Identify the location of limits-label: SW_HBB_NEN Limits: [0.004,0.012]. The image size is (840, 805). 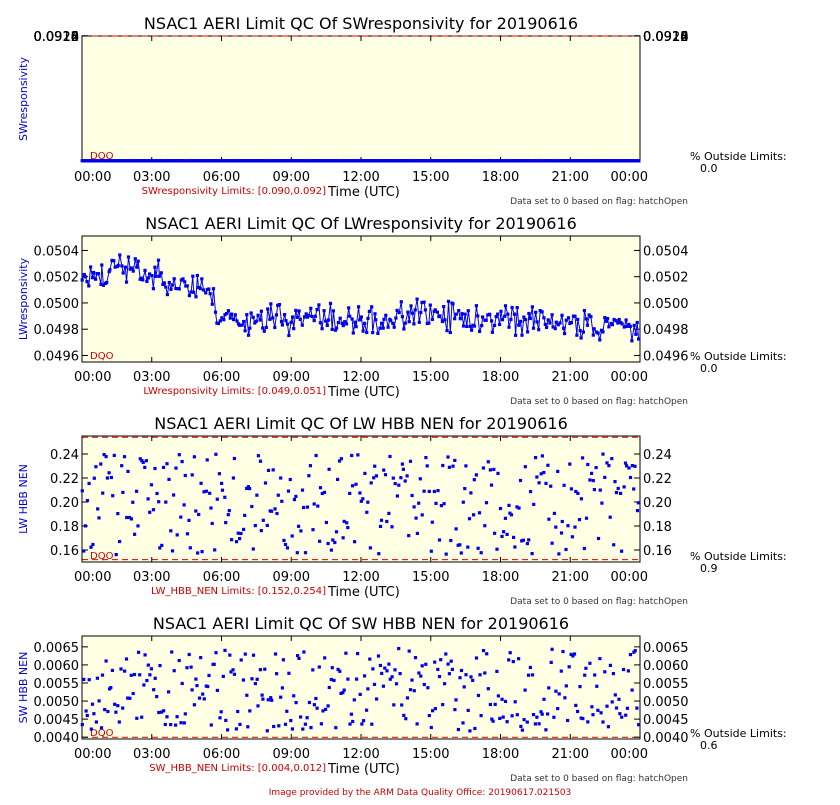
(237, 768).